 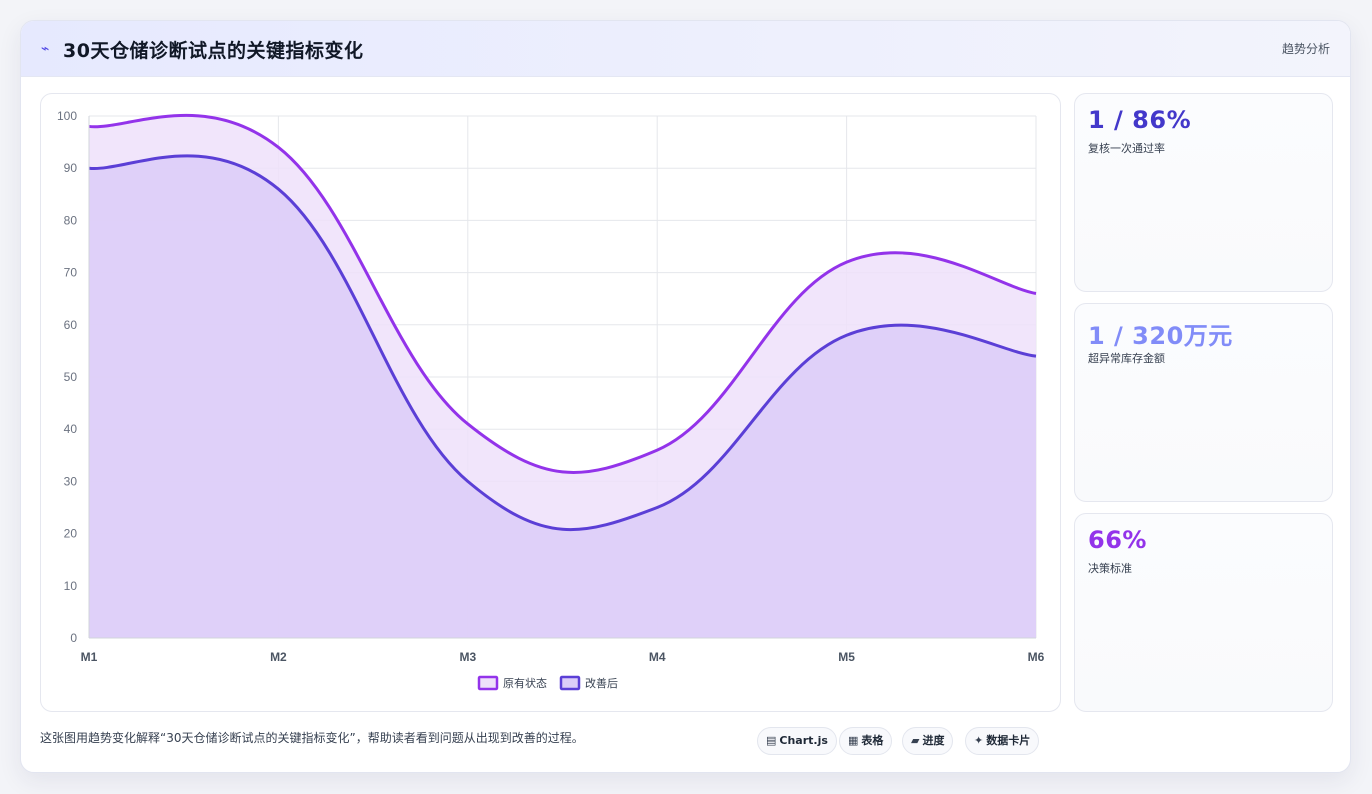 What do you see at coordinates (1203, 402) in the screenshot?
I see `kpi-card-inventory: 1 / 320万元 超异常库存金额` at bounding box center [1203, 402].